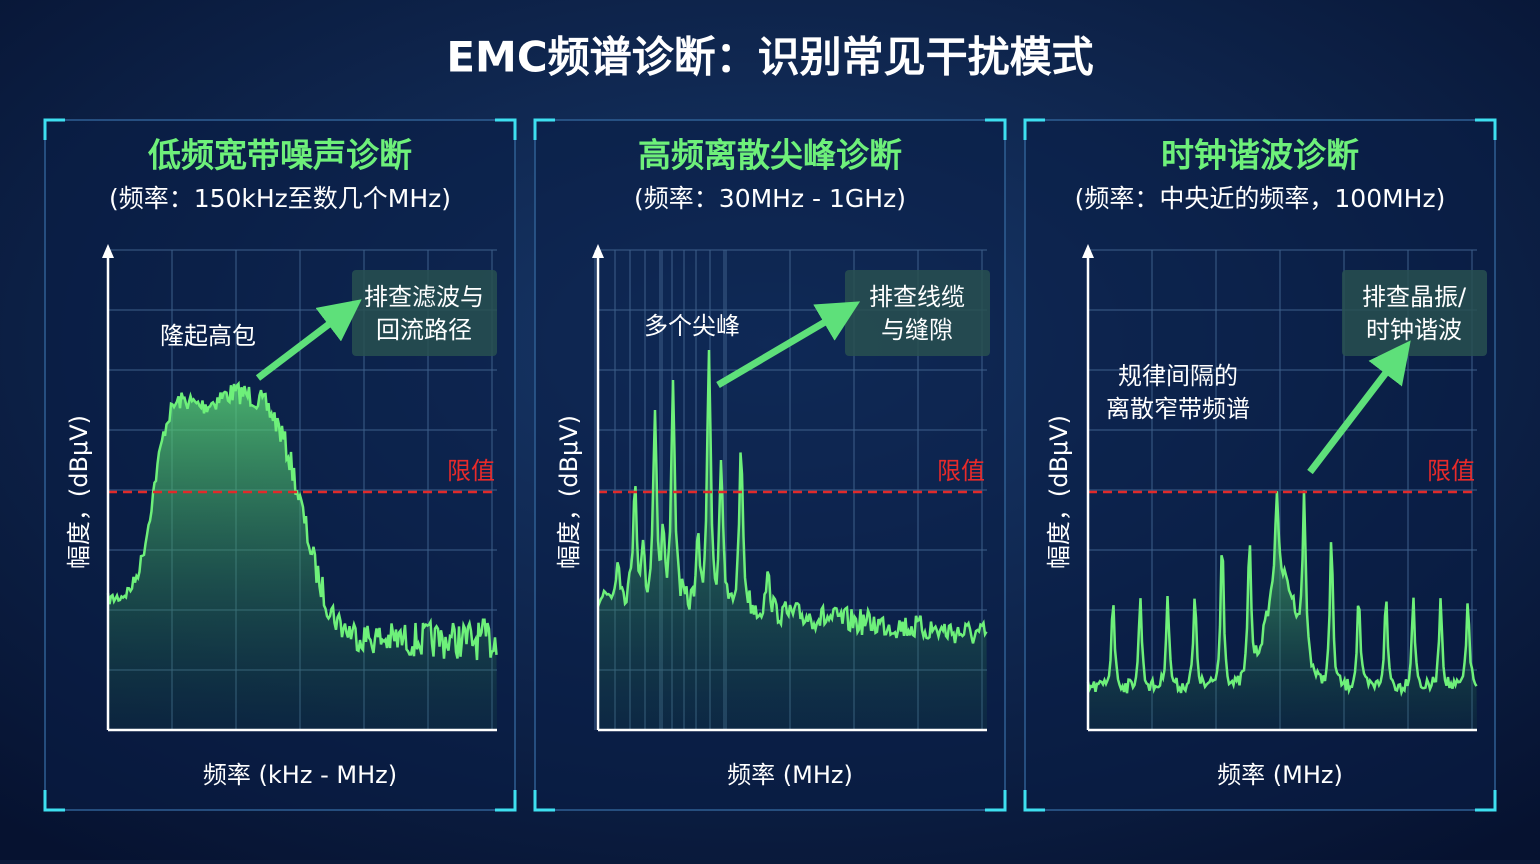 Image resolution: width=1540 pixels, height=864 pixels. What do you see at coordinates (1260, 198) in the screenshot?
I see `panel-subtitle: (频率：中央近的频率，100MHz)` at bounding box center [1260, 198].